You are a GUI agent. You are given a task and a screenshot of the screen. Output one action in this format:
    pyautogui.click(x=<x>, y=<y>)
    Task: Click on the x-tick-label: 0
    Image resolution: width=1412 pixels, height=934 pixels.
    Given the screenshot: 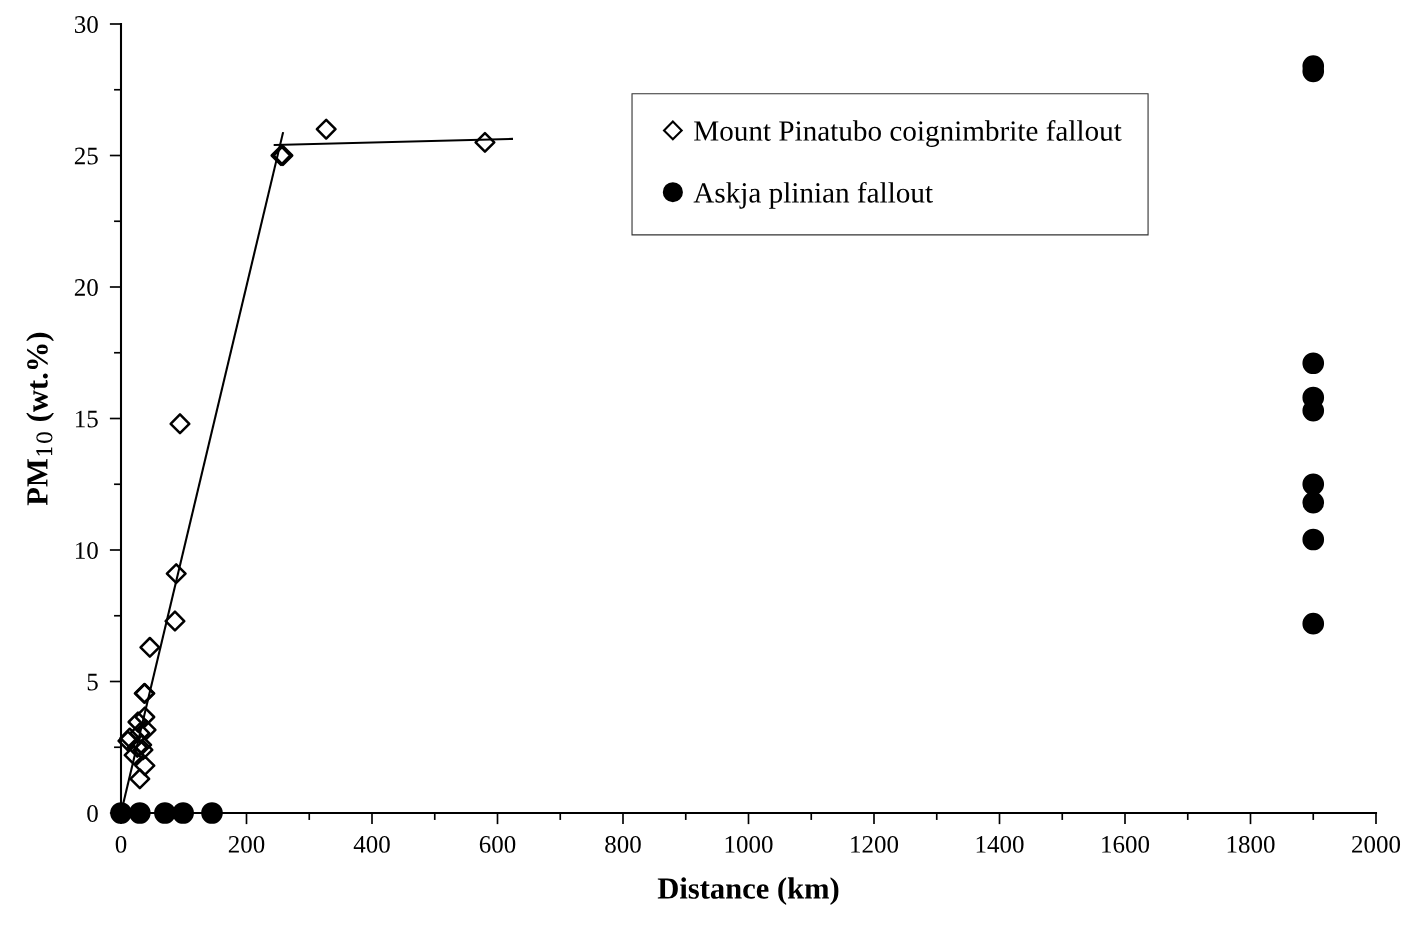 What is the action you would take?
    pyautogui.click(x=121, y=844)
    